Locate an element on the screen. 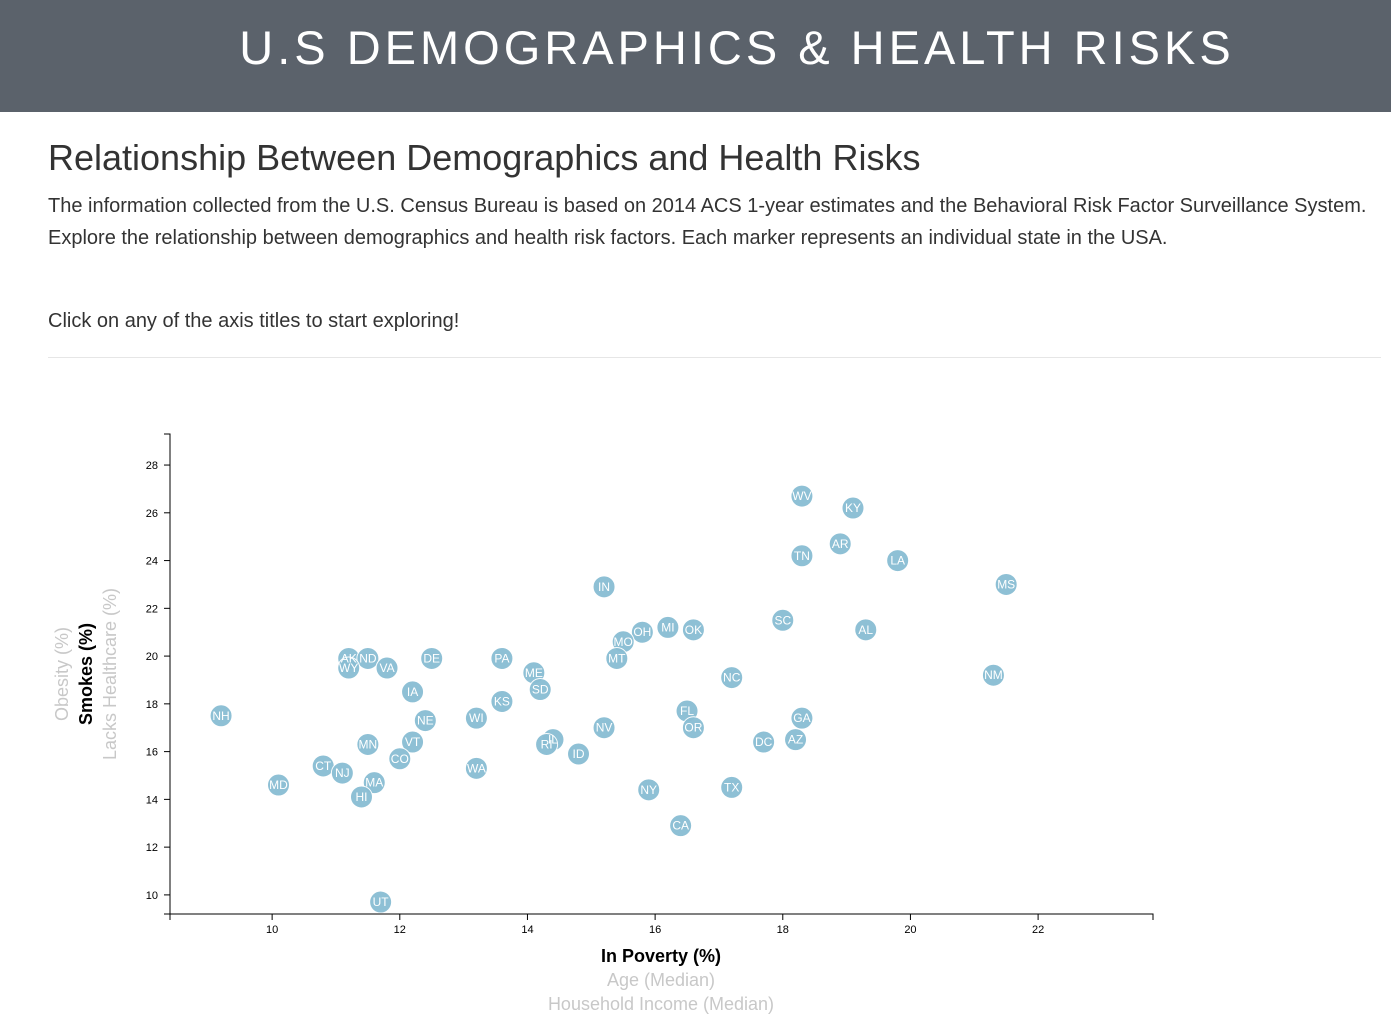 This screenshot has height=1023, width=1391. state-label-ga: GA is located at coordinates (801, 718).